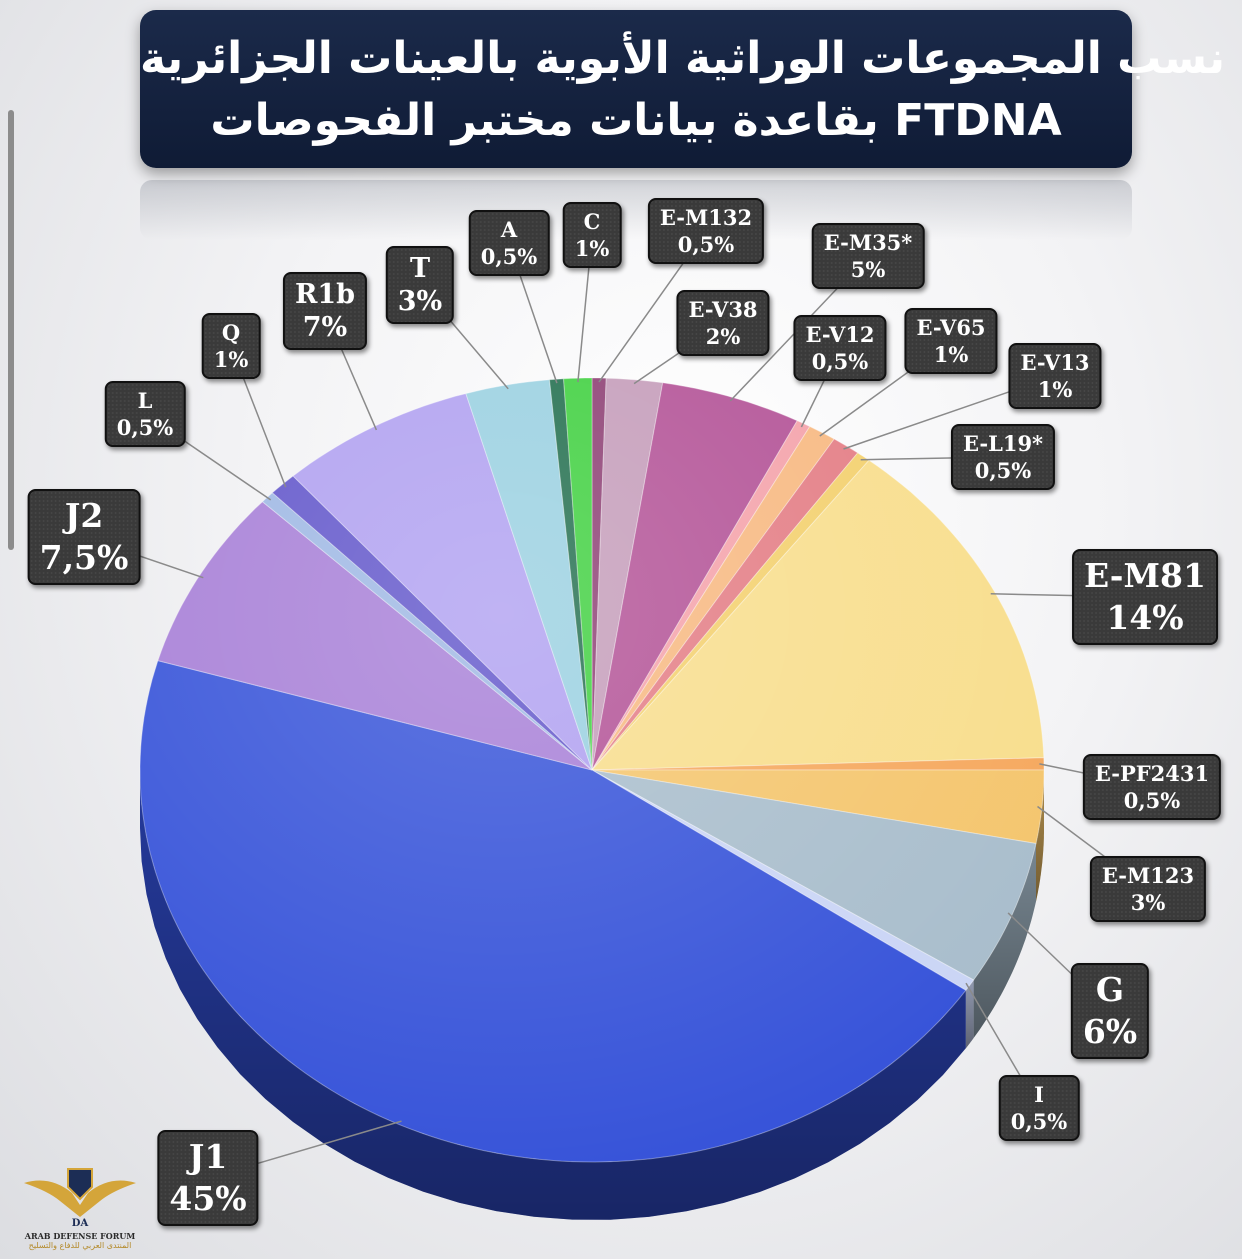 This screenshot has height=1259, width=1242. What do you see at coordinates (1145, 597) in the screenshot?
I see `slice-label-e-m81: E-M81 14%` at bounding box center [1145, 597].